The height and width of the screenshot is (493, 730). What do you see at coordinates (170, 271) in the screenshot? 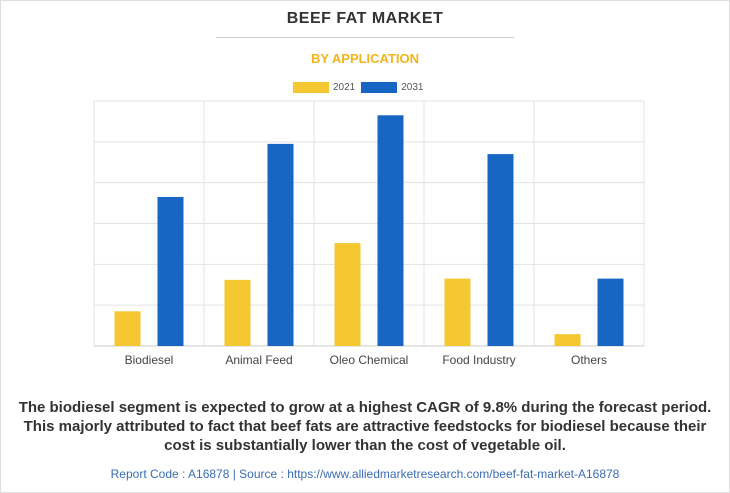
I see `bar-2031-biodiesel` at bounding box center [170, 271].